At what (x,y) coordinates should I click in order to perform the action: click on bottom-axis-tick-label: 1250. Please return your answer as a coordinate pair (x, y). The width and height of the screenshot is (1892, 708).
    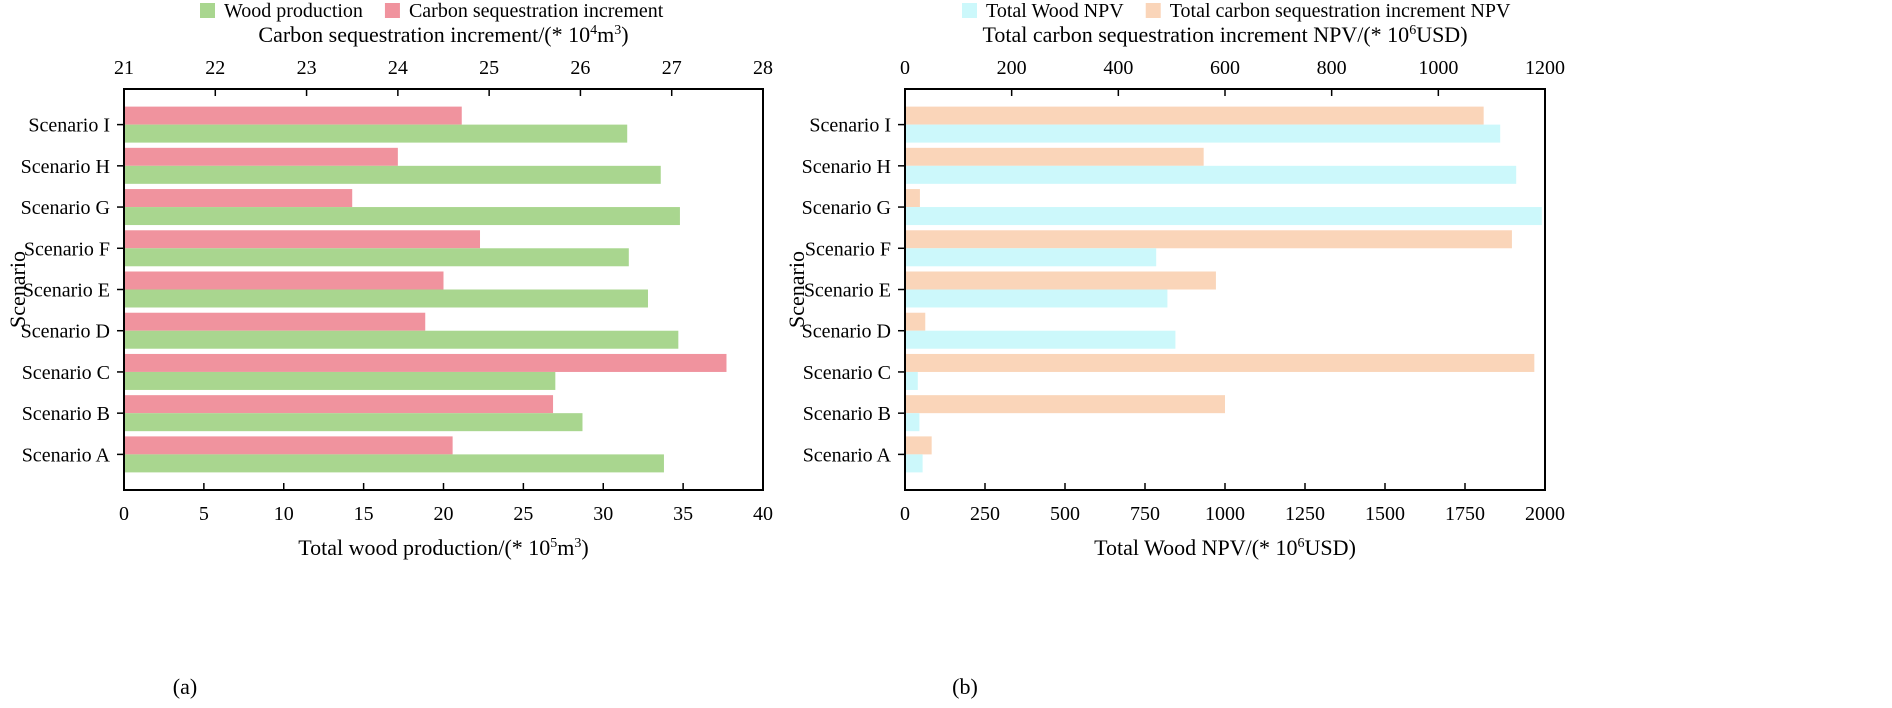
    Looking at the image, I should click on (1305, 514).